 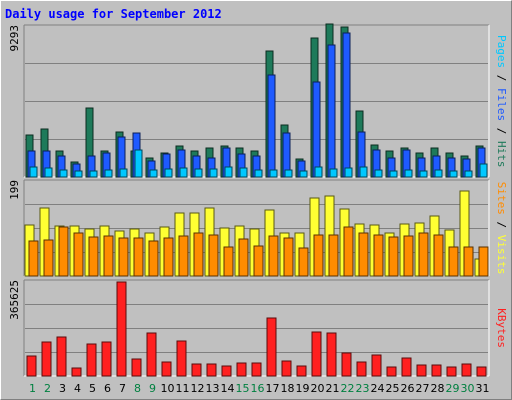 I want to click on x-tick-label: 5, so click(x=92, y=388).